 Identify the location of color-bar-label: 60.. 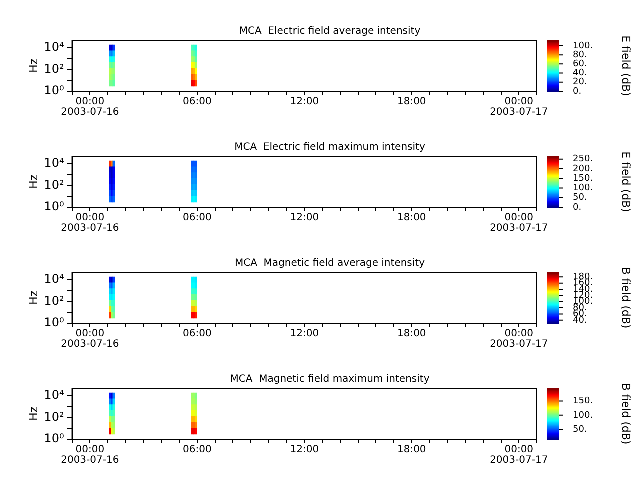
(580, 65).